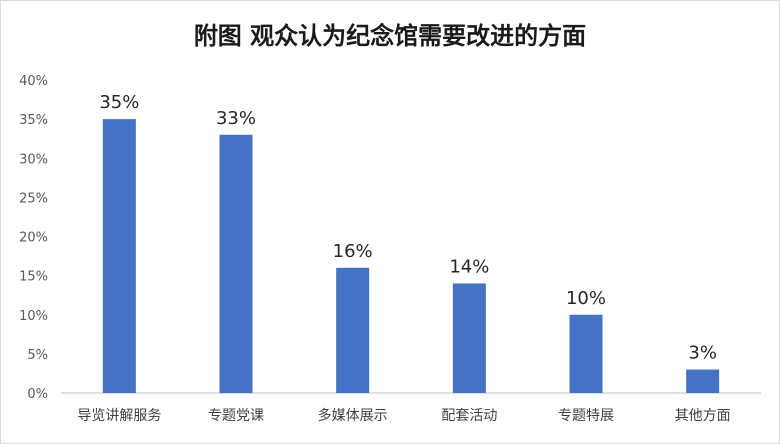 The height and width of the screenshot is (444, 780). I want to click on x-tick-label: 导览讲解服务, so click(119, 416).